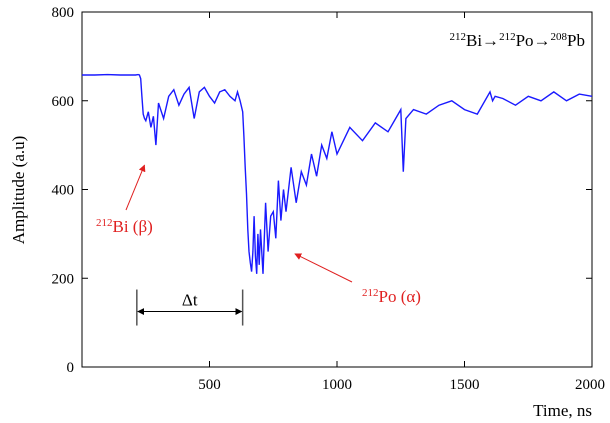  Describe the element at coordinates (63, 13) in the screenshot. I see `y-tick-label: 800` at that location.